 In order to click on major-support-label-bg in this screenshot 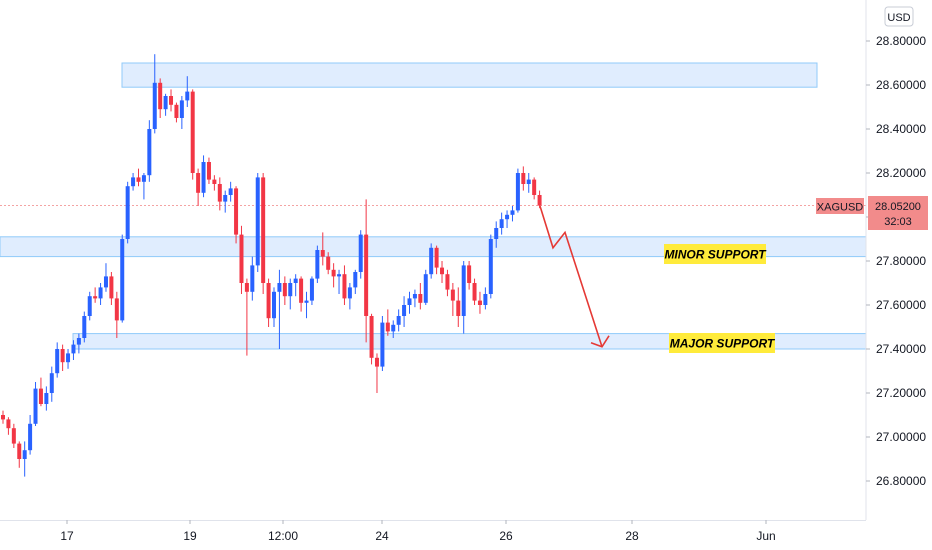, I will do `click(722, 343)`.